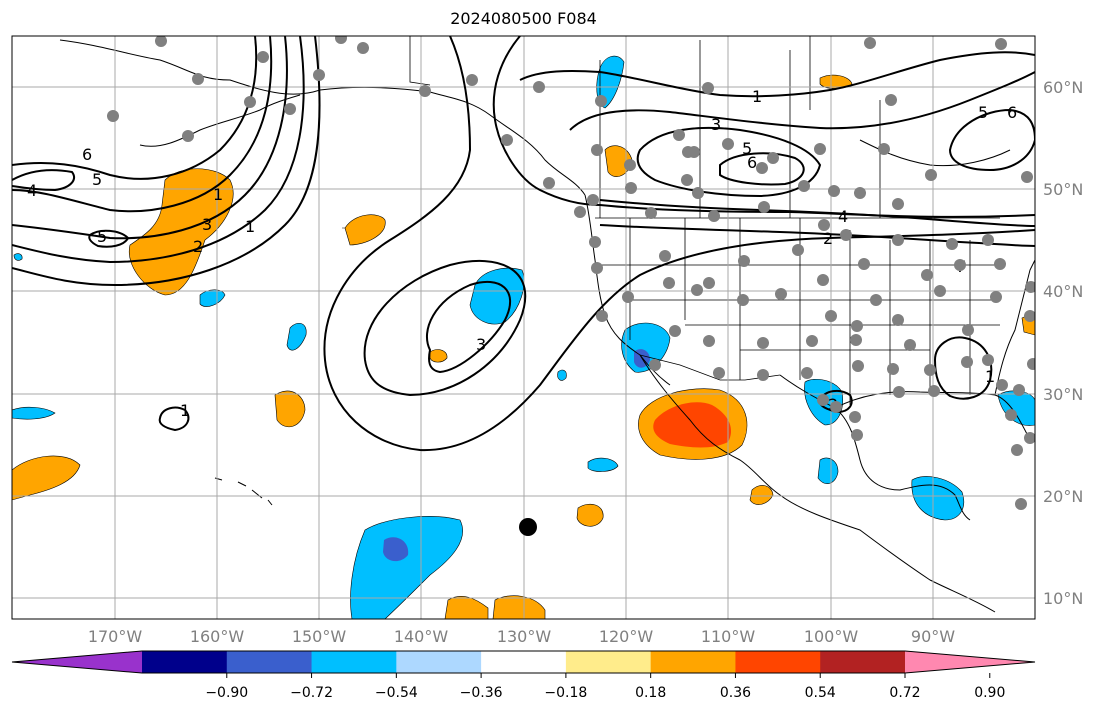  What do you see at coordinates (1063, 496) in the screenshot?
I see `lat-label: 20°N` at bounding box center [1063, 496].